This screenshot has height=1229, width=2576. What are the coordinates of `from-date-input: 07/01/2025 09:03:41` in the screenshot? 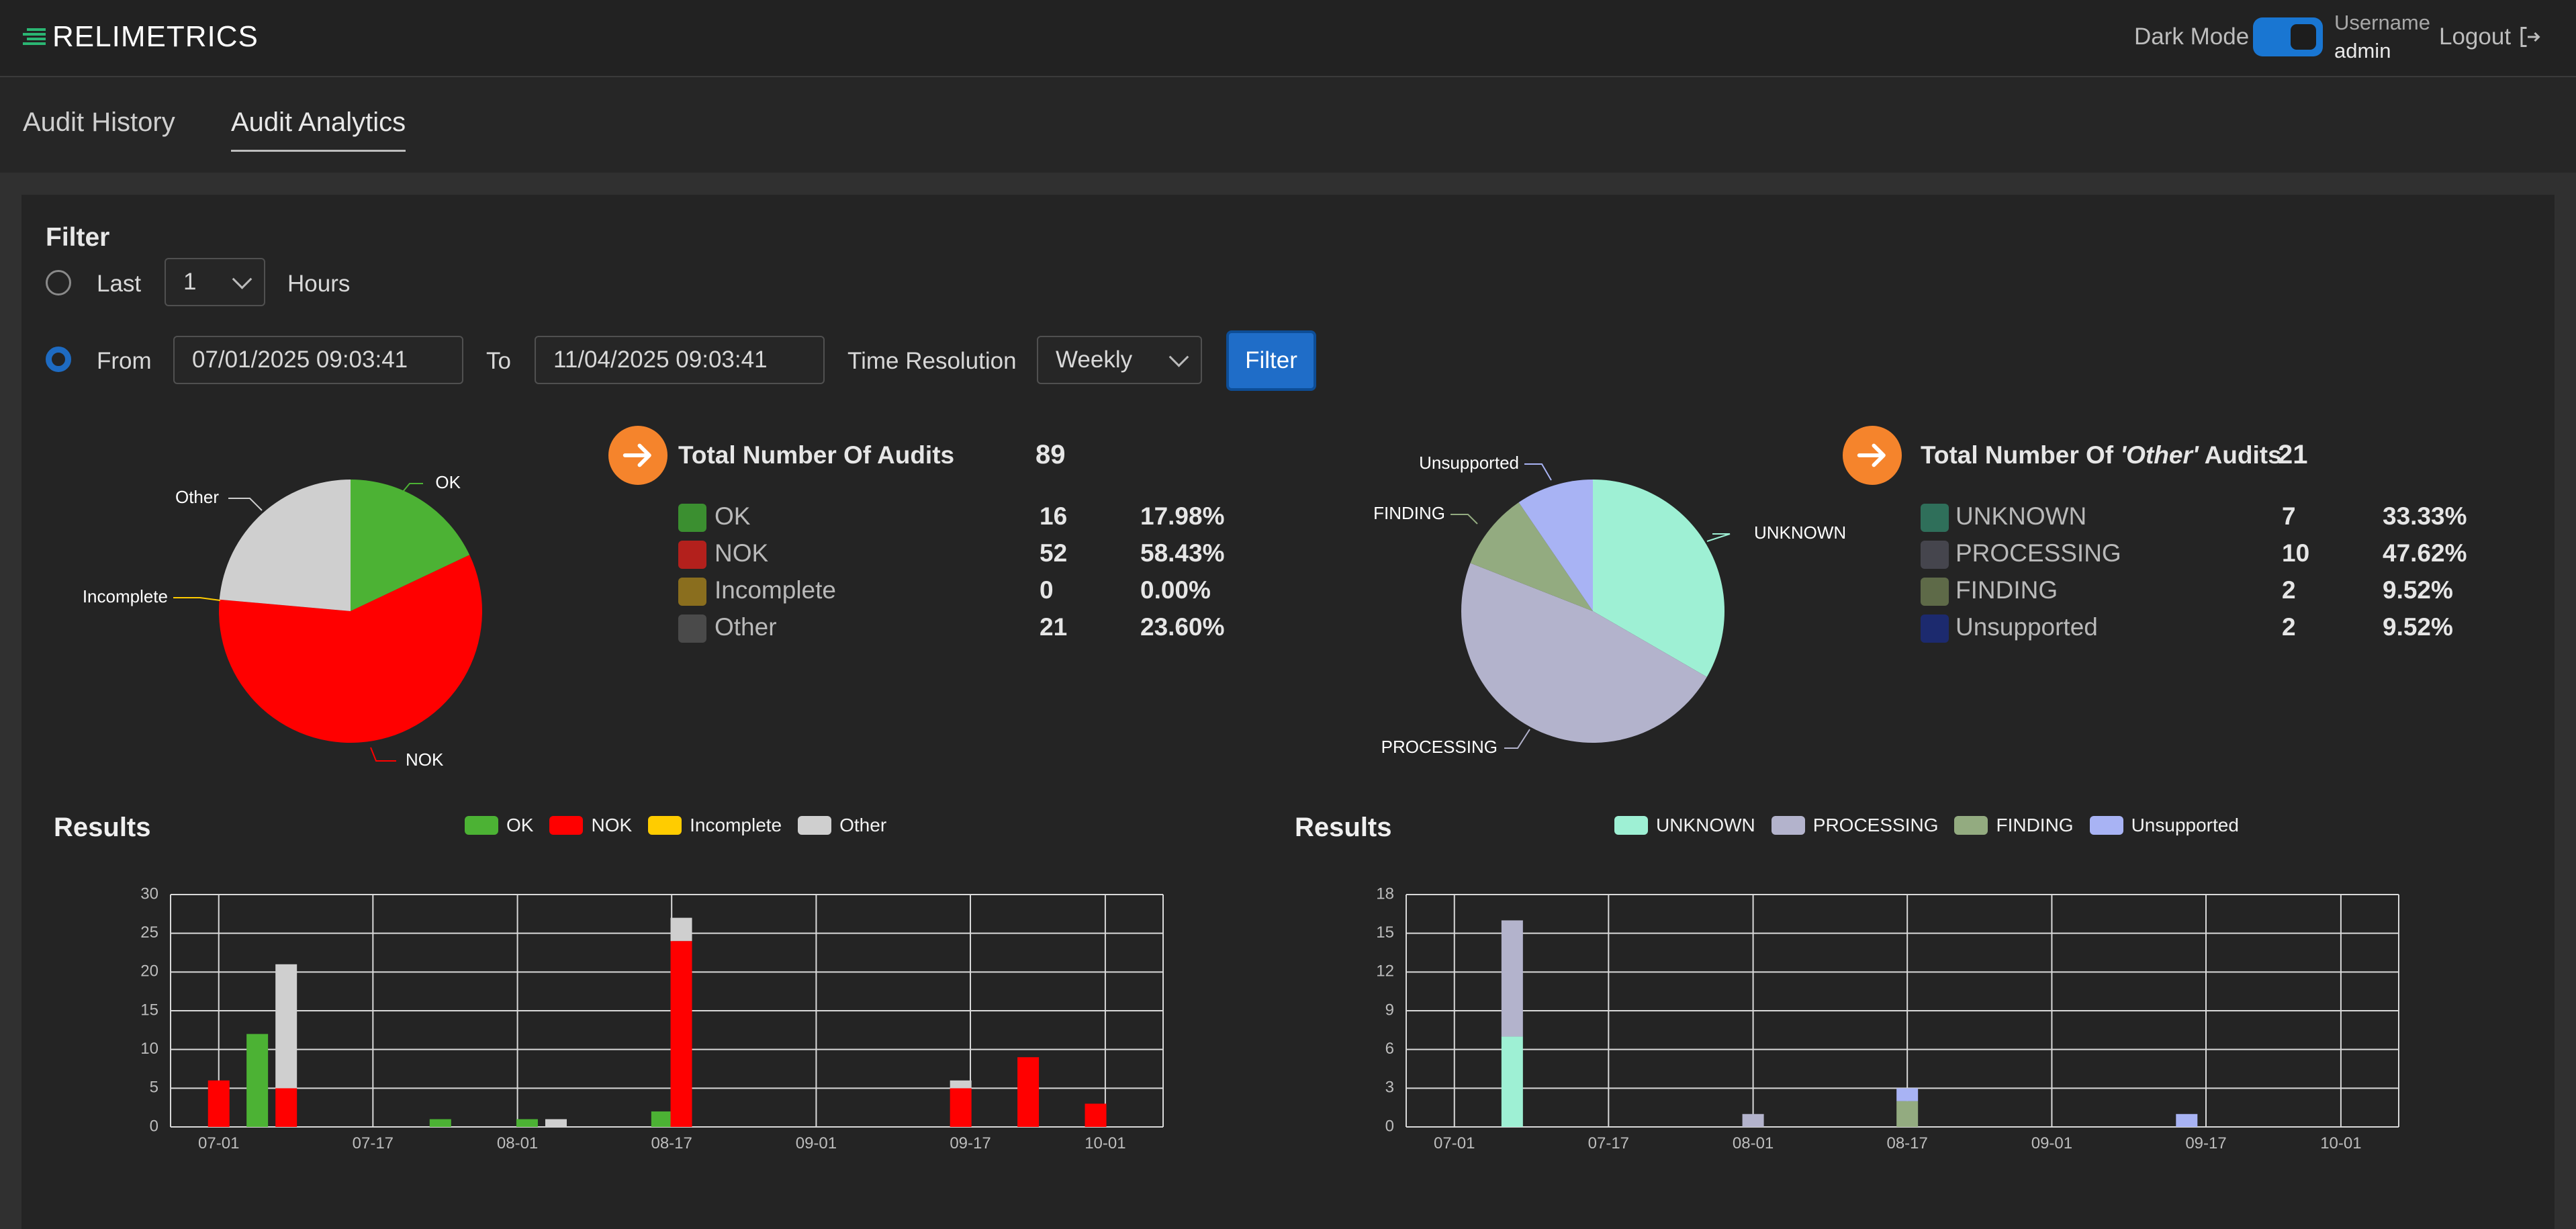 It's located at (318, 360).